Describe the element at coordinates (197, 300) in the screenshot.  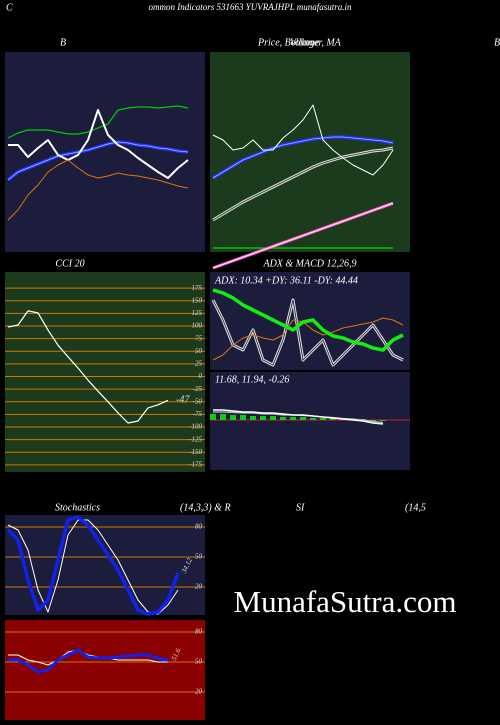
I see `y-tick-label: 150` at that location.